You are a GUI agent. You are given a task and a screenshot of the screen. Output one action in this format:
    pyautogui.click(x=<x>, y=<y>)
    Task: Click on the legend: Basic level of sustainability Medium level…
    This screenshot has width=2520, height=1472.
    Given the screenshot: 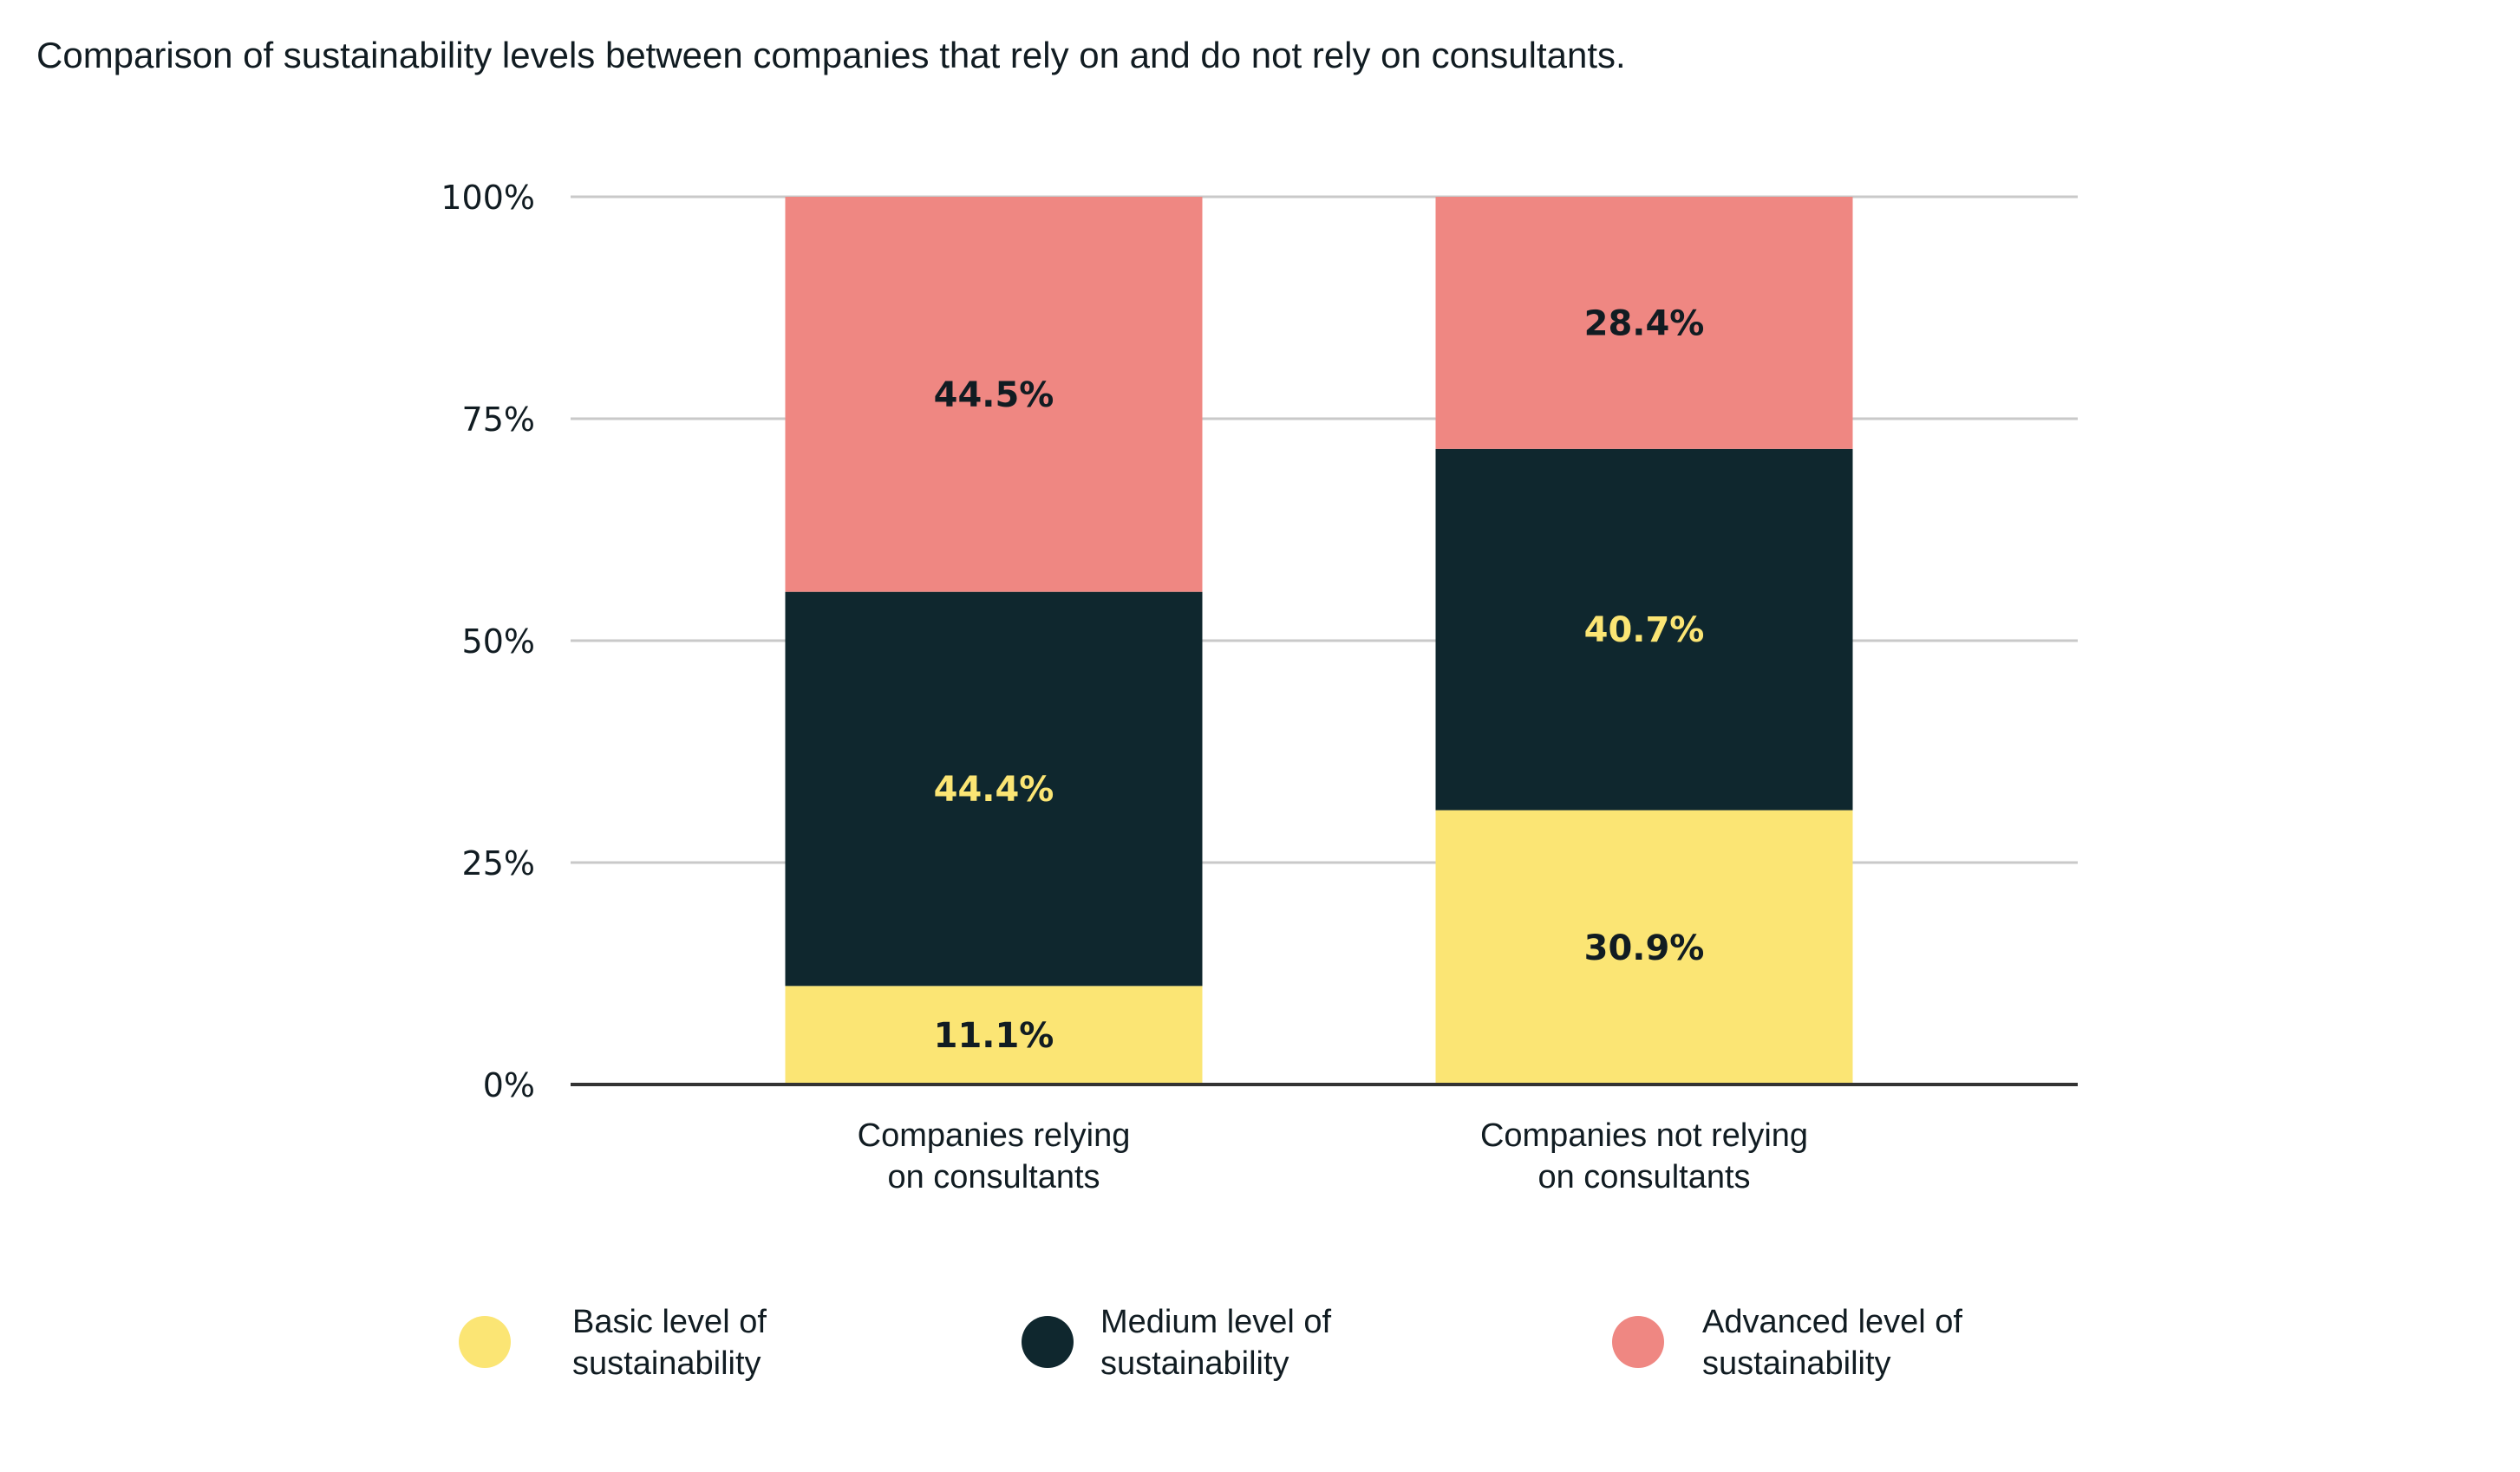 What is the action you would take?
    pyautogui.click(x=1210, y=1343)
    